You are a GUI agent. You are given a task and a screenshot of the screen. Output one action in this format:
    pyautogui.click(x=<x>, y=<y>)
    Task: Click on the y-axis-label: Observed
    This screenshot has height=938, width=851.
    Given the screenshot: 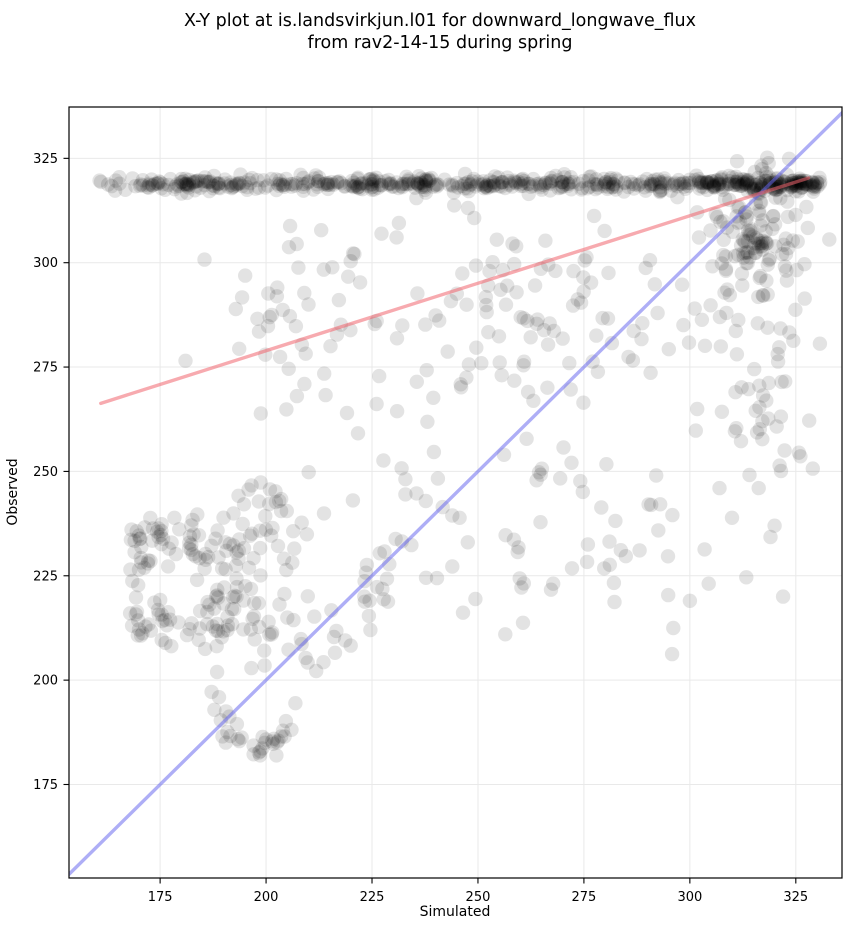 What is the action you would take?
    pyautogui.click(x=13, y=491)
    